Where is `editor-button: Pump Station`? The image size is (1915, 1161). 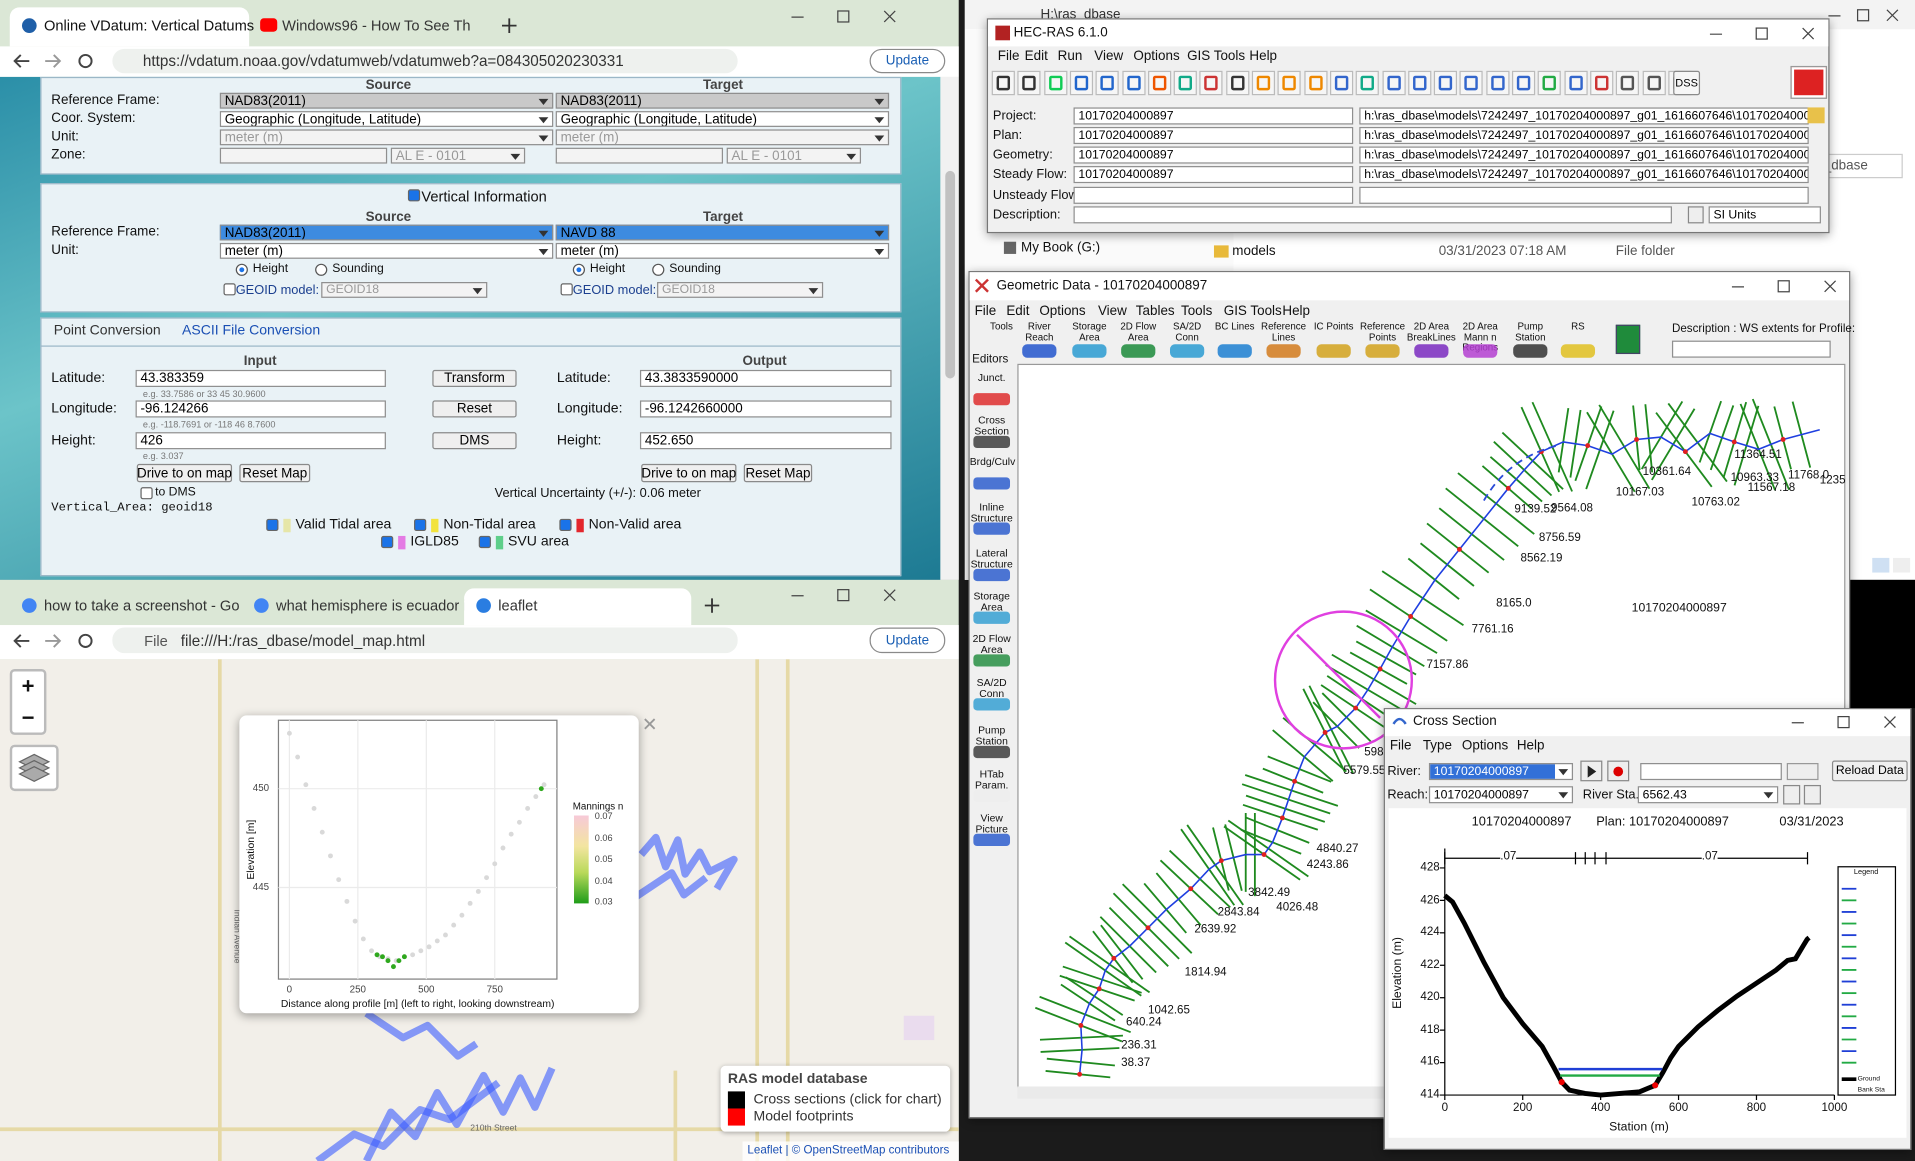 editor-button: Pump Station is located at coordinates (991, 735).